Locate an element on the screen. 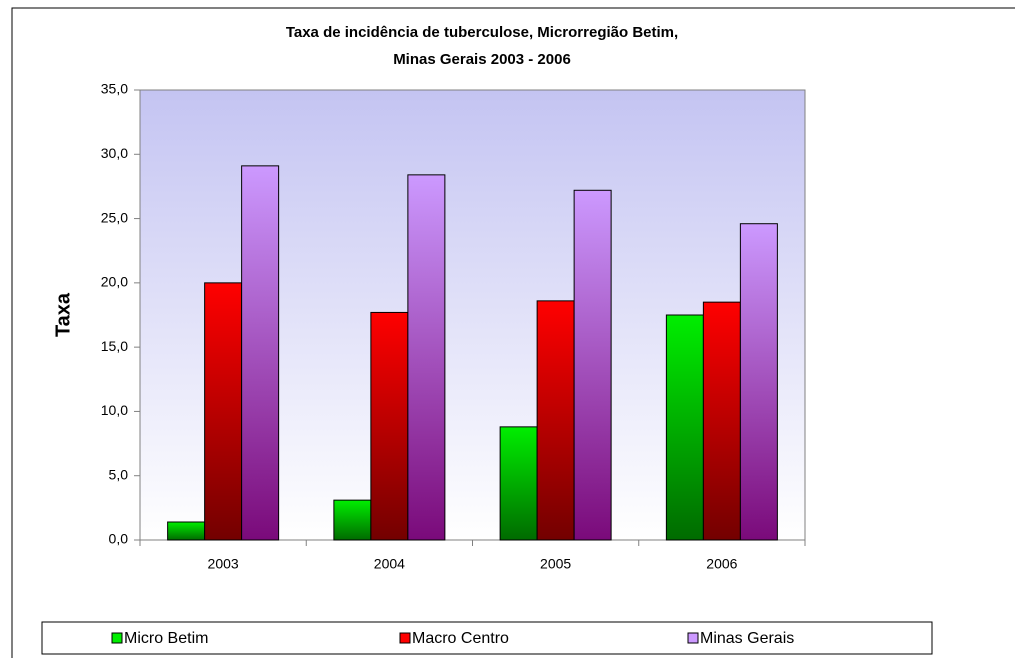 This screenshot has height=658, width=1015. y-tick-label: 5,0 is located at coordinates (119, 474).